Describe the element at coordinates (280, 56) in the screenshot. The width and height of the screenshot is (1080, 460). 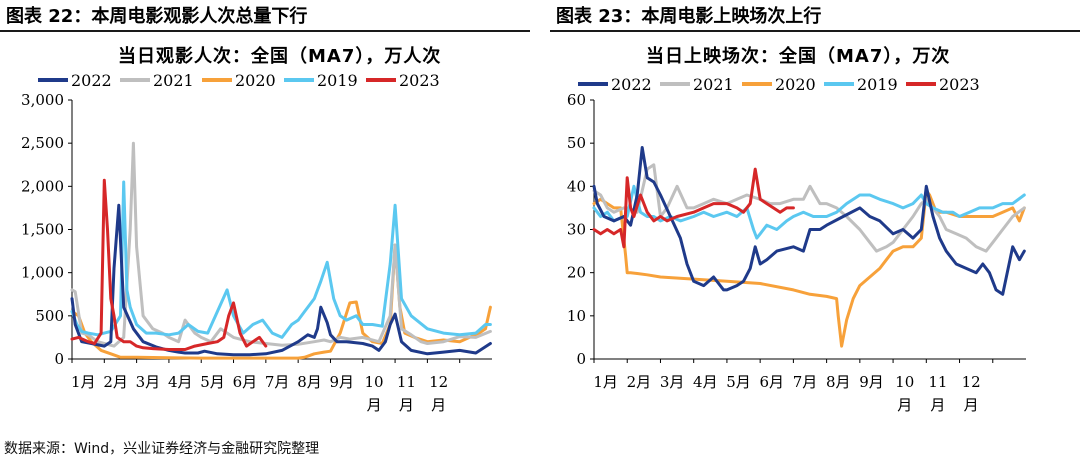
I see `chart-title: 当日观影人次：全国（MA7），万人次` at that location.